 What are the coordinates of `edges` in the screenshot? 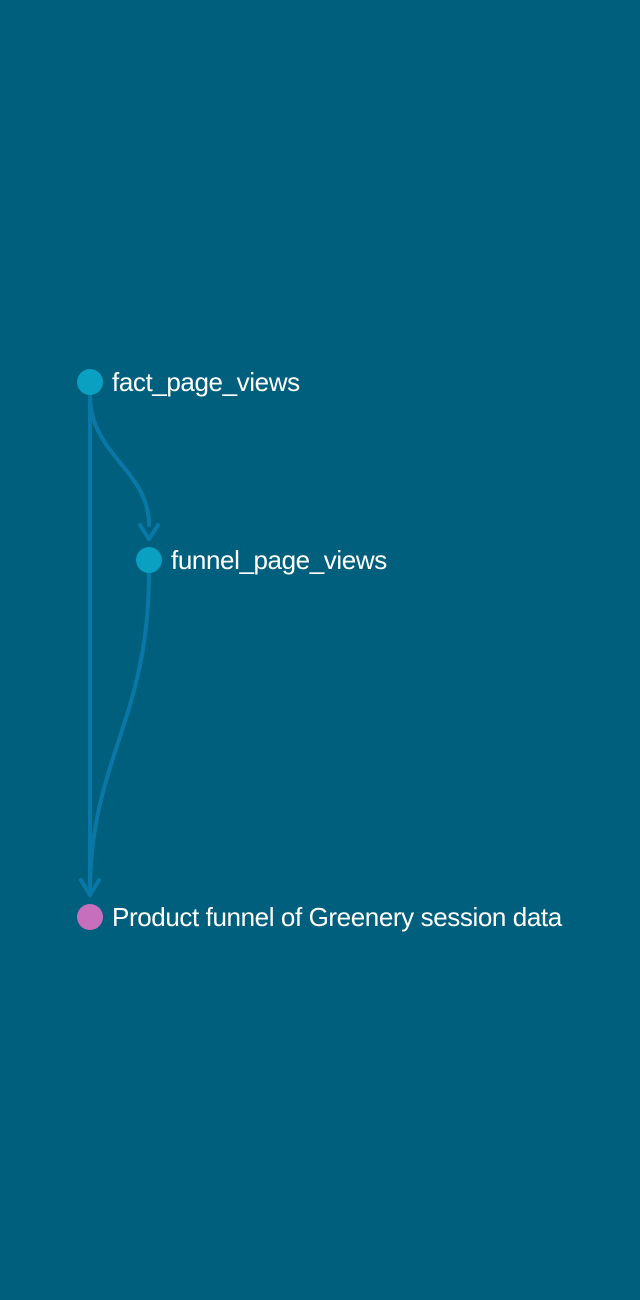 It's located at (119, 645).